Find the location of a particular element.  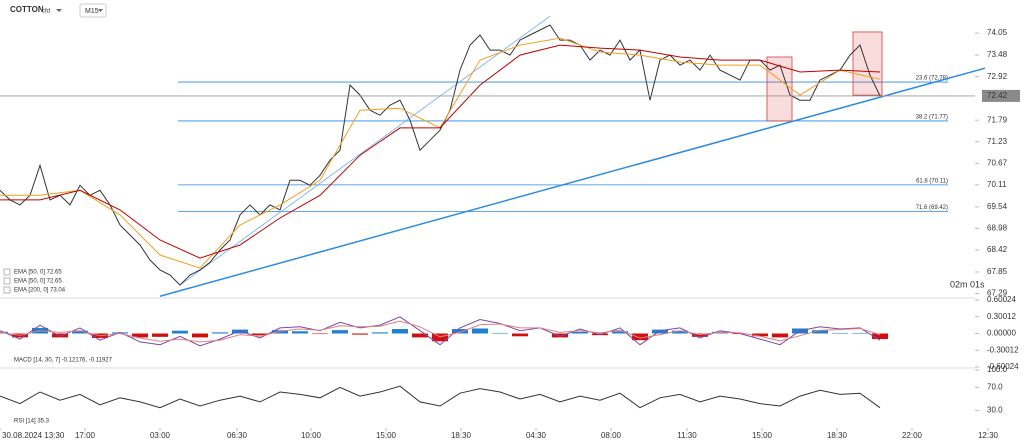

y-tick-label: 0.30012 is located at coordinates (1001, 316).